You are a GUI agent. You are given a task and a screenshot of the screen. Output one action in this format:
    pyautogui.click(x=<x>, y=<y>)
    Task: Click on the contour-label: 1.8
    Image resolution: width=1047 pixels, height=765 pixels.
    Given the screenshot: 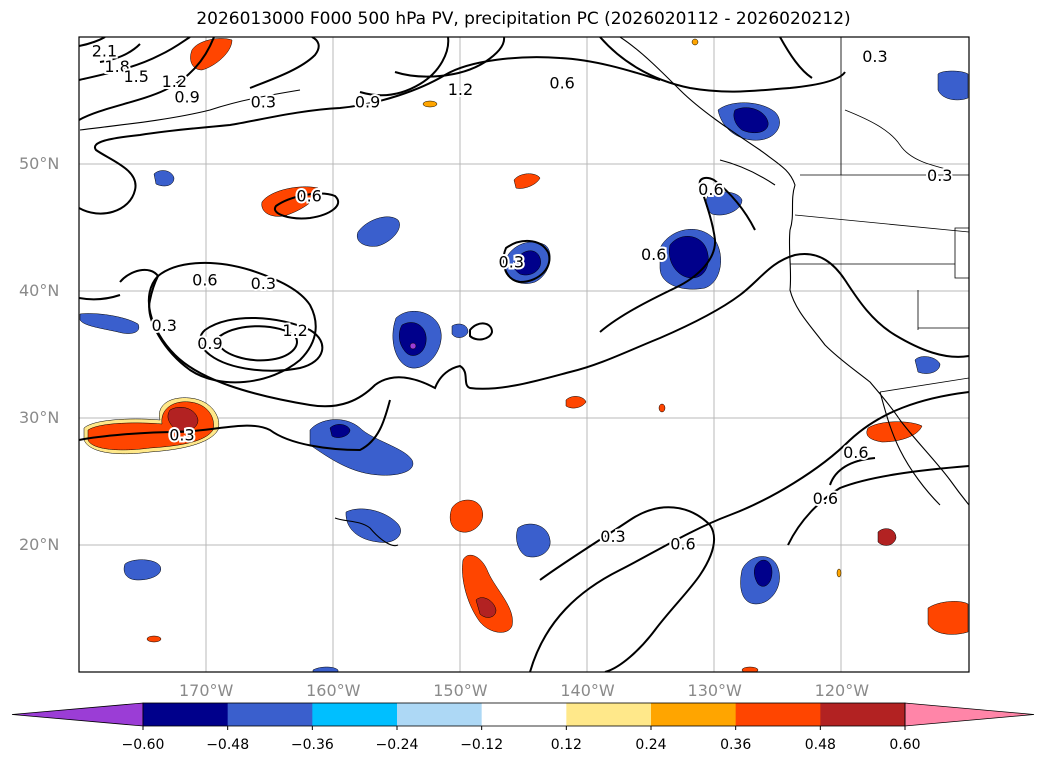 What is the action you would take?
    pyautogui.click(x=116, y=66)
    